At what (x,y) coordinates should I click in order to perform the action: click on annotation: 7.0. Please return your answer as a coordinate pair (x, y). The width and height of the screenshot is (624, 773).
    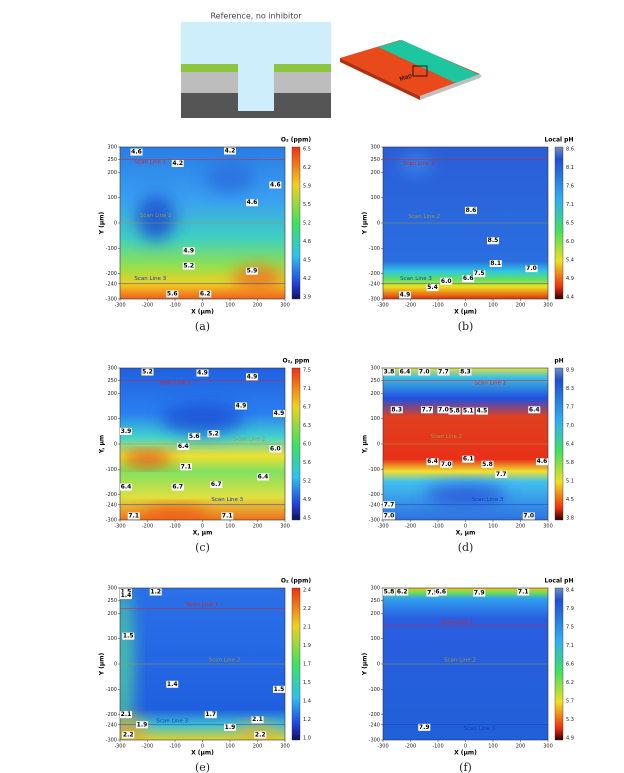
    Looking at the image, I should click on (443, 409).